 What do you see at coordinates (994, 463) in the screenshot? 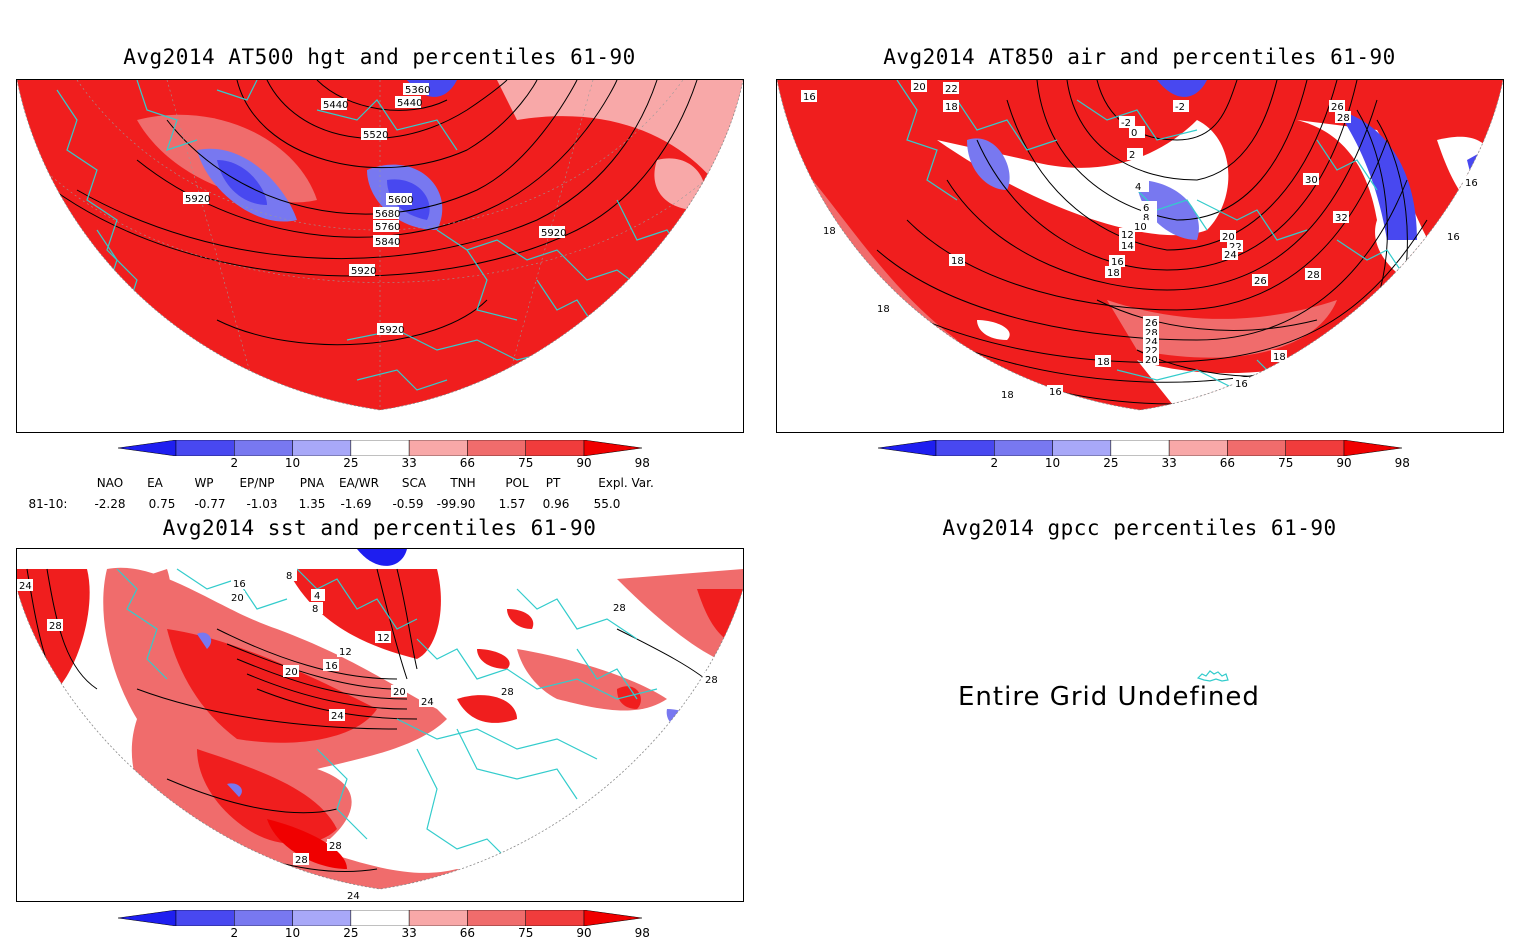
I see `colorbar-label: 2` at bounding box center [994, 463].